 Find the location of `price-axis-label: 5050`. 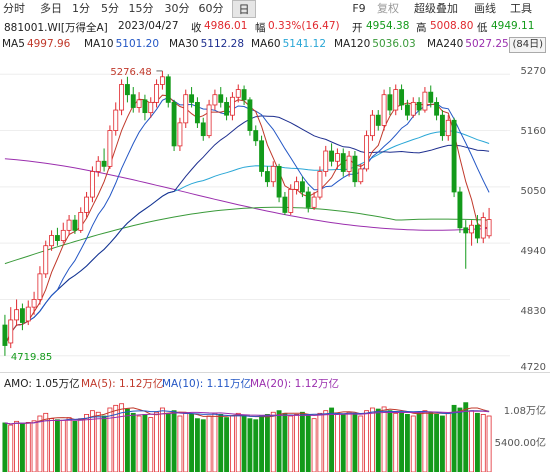

price-axis-label: 5050 is located at coordinates (533, 191).